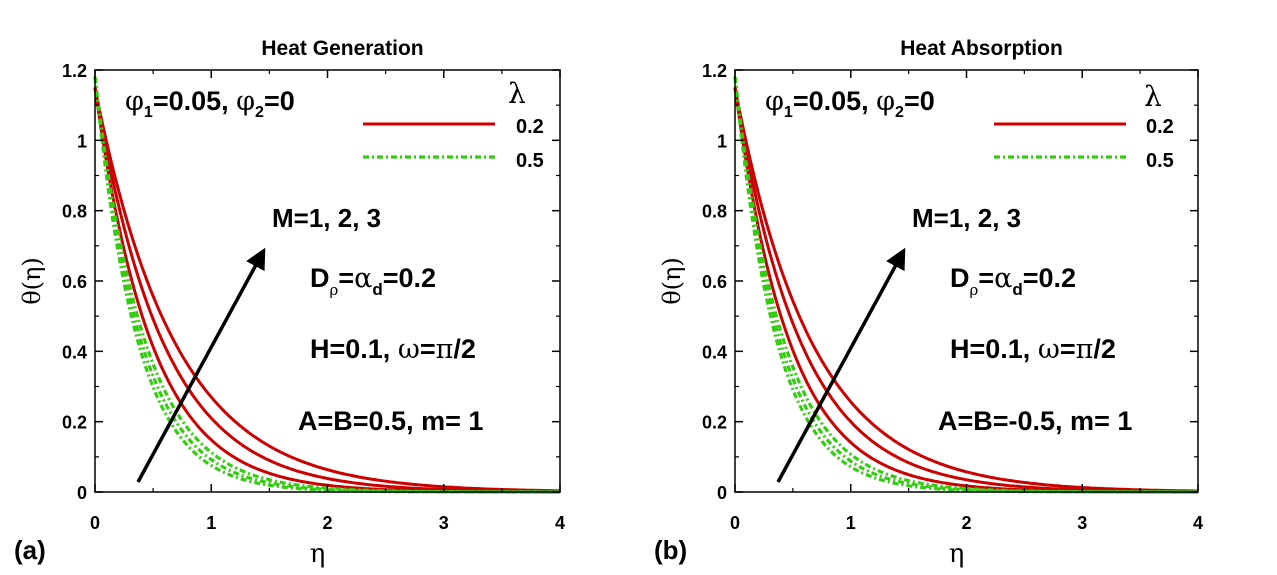 The height and width of the screenshot is (575, 1277). I want to click on chart-title: Heat Absorption, so click(981, 48).